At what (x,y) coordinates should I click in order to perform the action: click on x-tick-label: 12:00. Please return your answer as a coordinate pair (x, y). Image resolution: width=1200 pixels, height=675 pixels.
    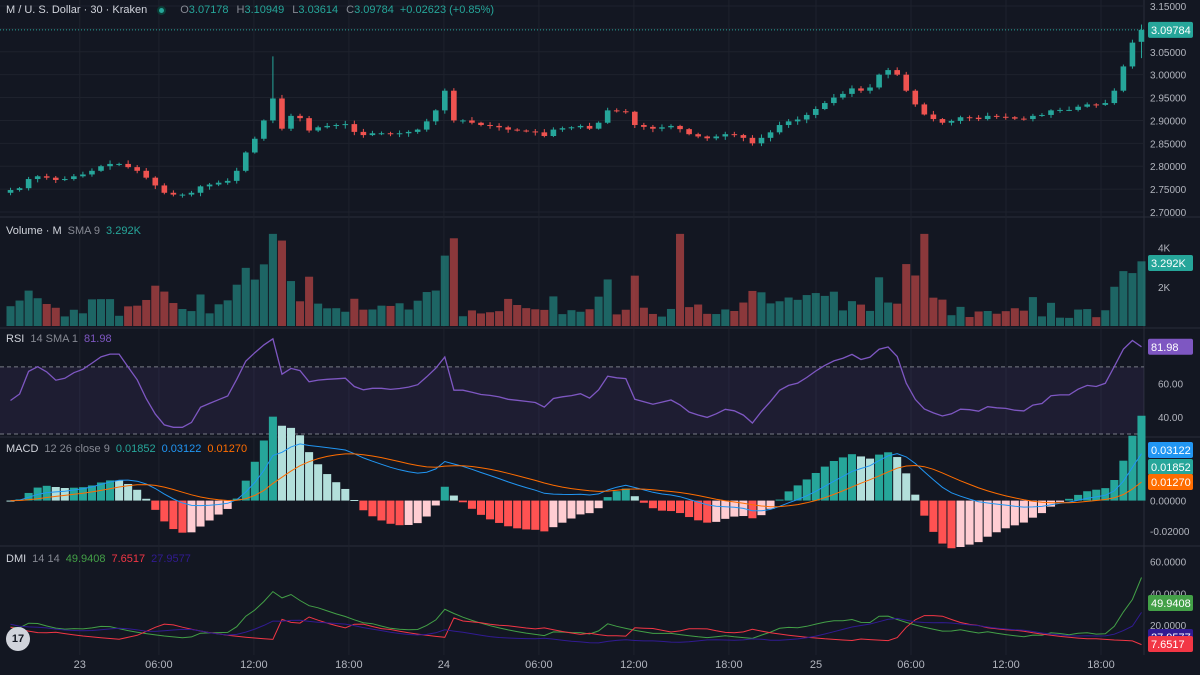
    Looking at the image, I should click on (634, 665).